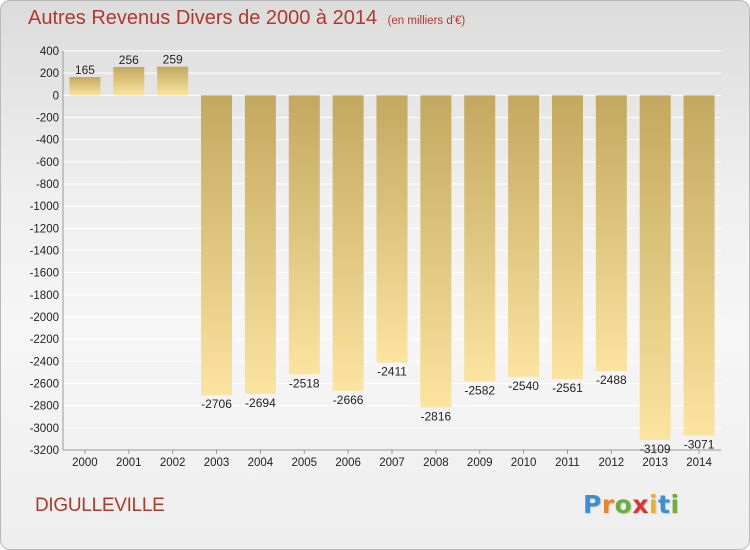 The height and width of the screenshot is (550, 750). I want to click on bar-2013, so click(655, 267).